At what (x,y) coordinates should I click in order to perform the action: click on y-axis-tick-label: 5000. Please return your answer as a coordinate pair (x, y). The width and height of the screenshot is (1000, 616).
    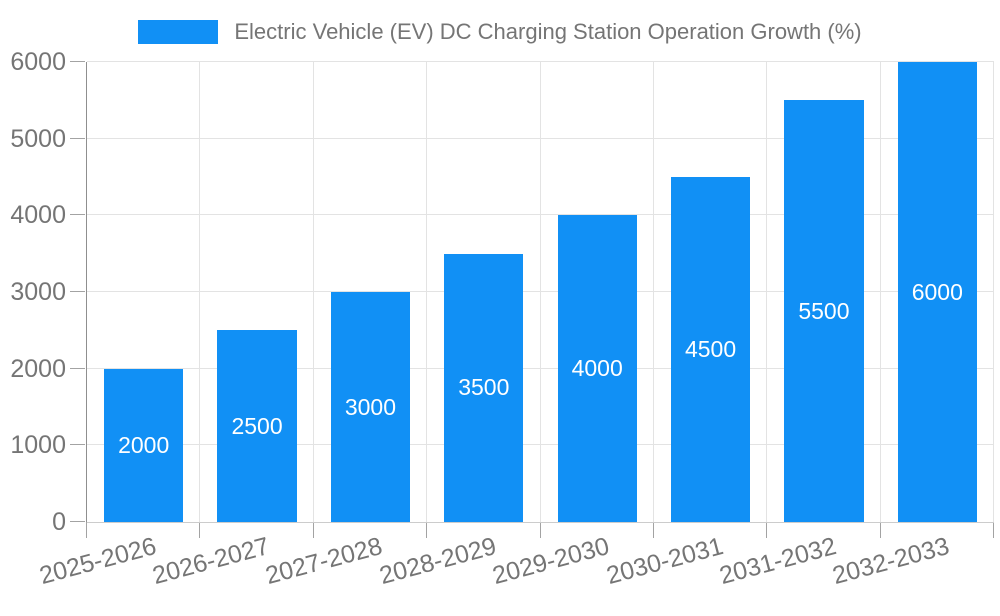
    Looking at the image, I should click on (38, 138).